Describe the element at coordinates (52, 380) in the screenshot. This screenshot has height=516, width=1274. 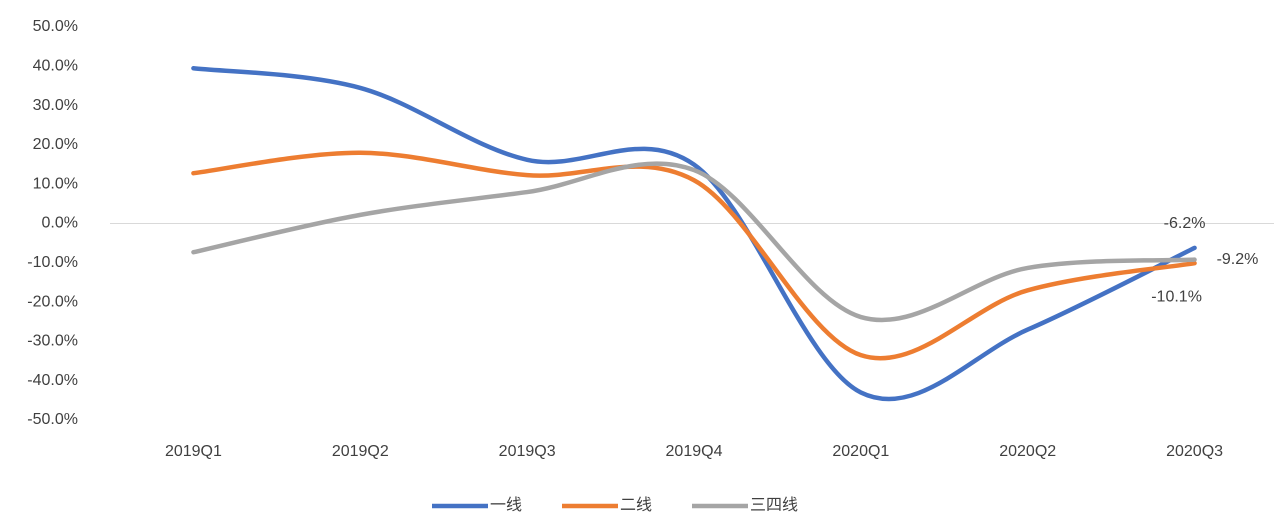
I see `y-tick-label: -40.0%` at that location.